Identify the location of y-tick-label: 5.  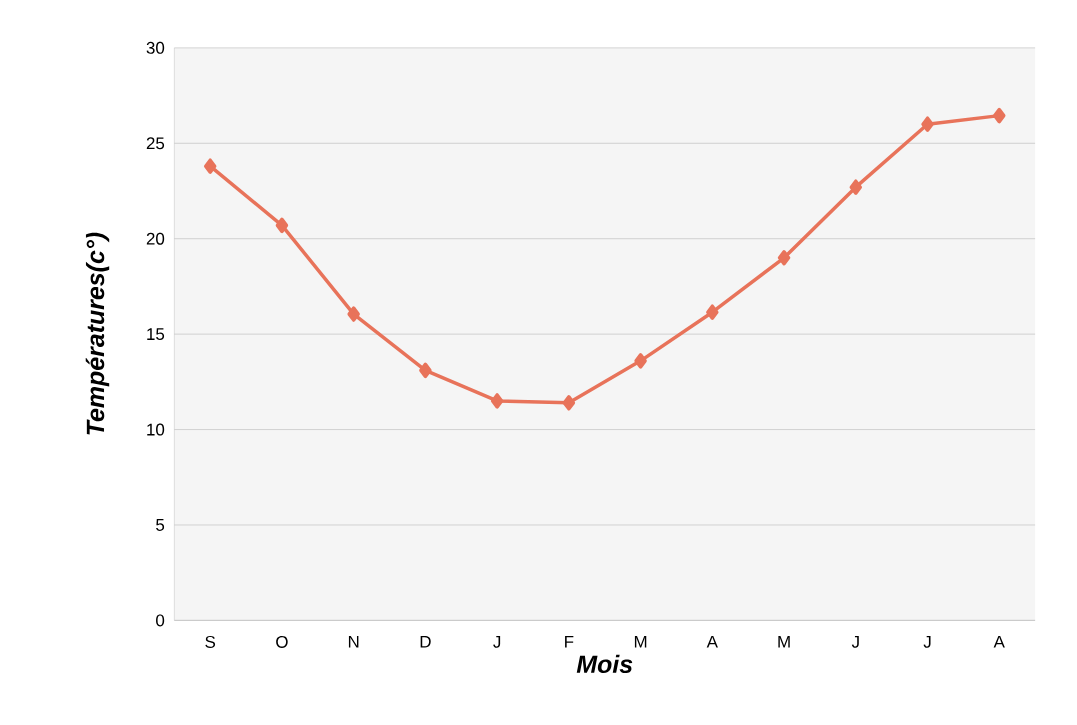
(160, 524).